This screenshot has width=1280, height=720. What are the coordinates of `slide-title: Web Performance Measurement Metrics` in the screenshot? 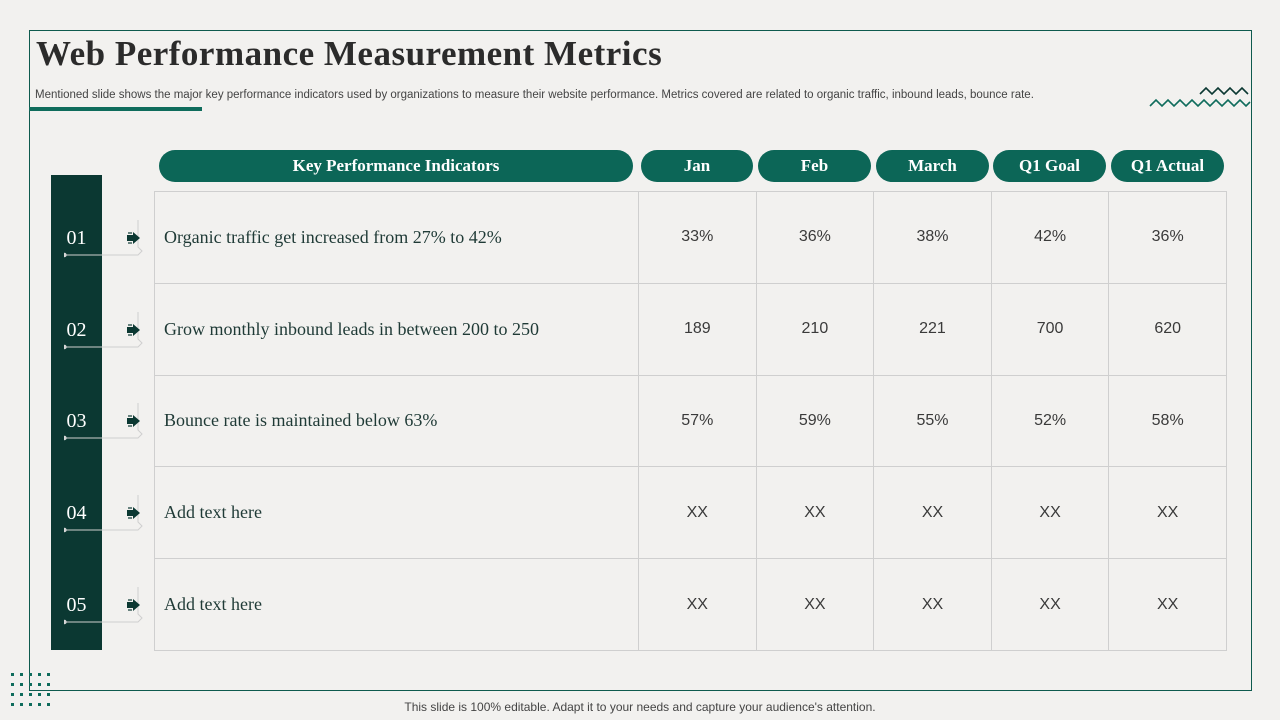 It's located at (349, 53).